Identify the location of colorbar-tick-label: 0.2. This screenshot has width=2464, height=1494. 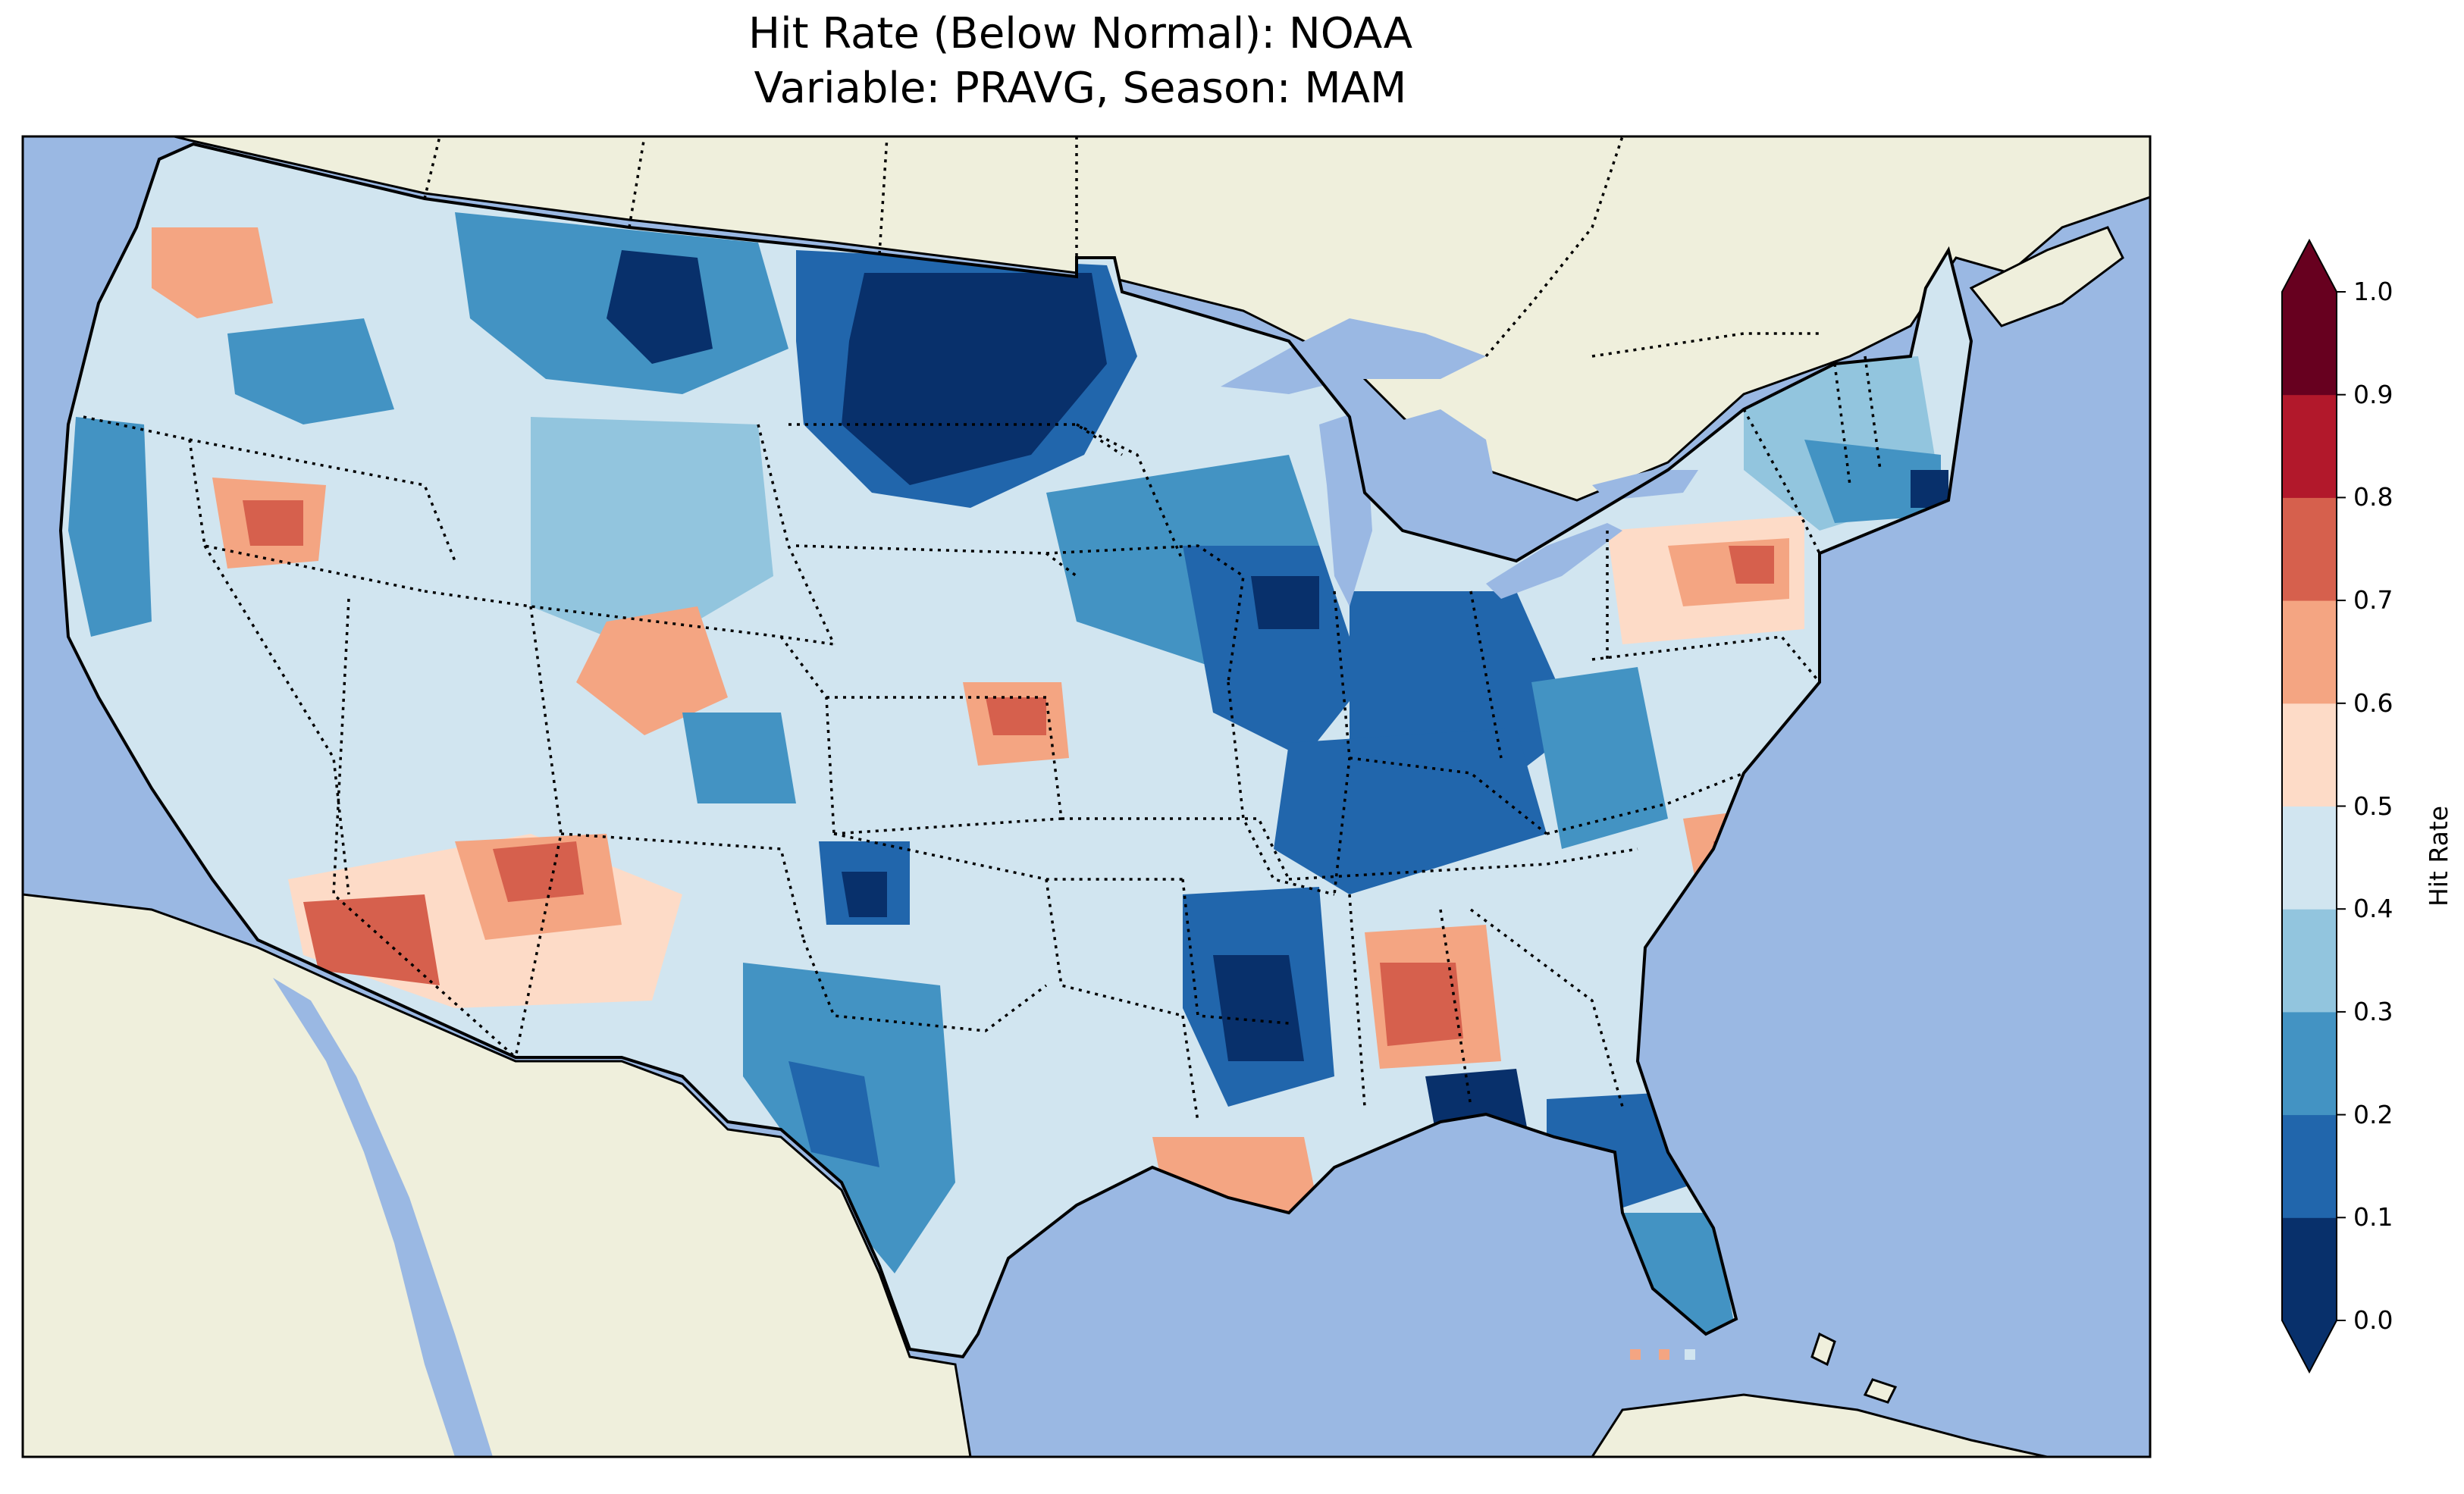
(2373, 1114).